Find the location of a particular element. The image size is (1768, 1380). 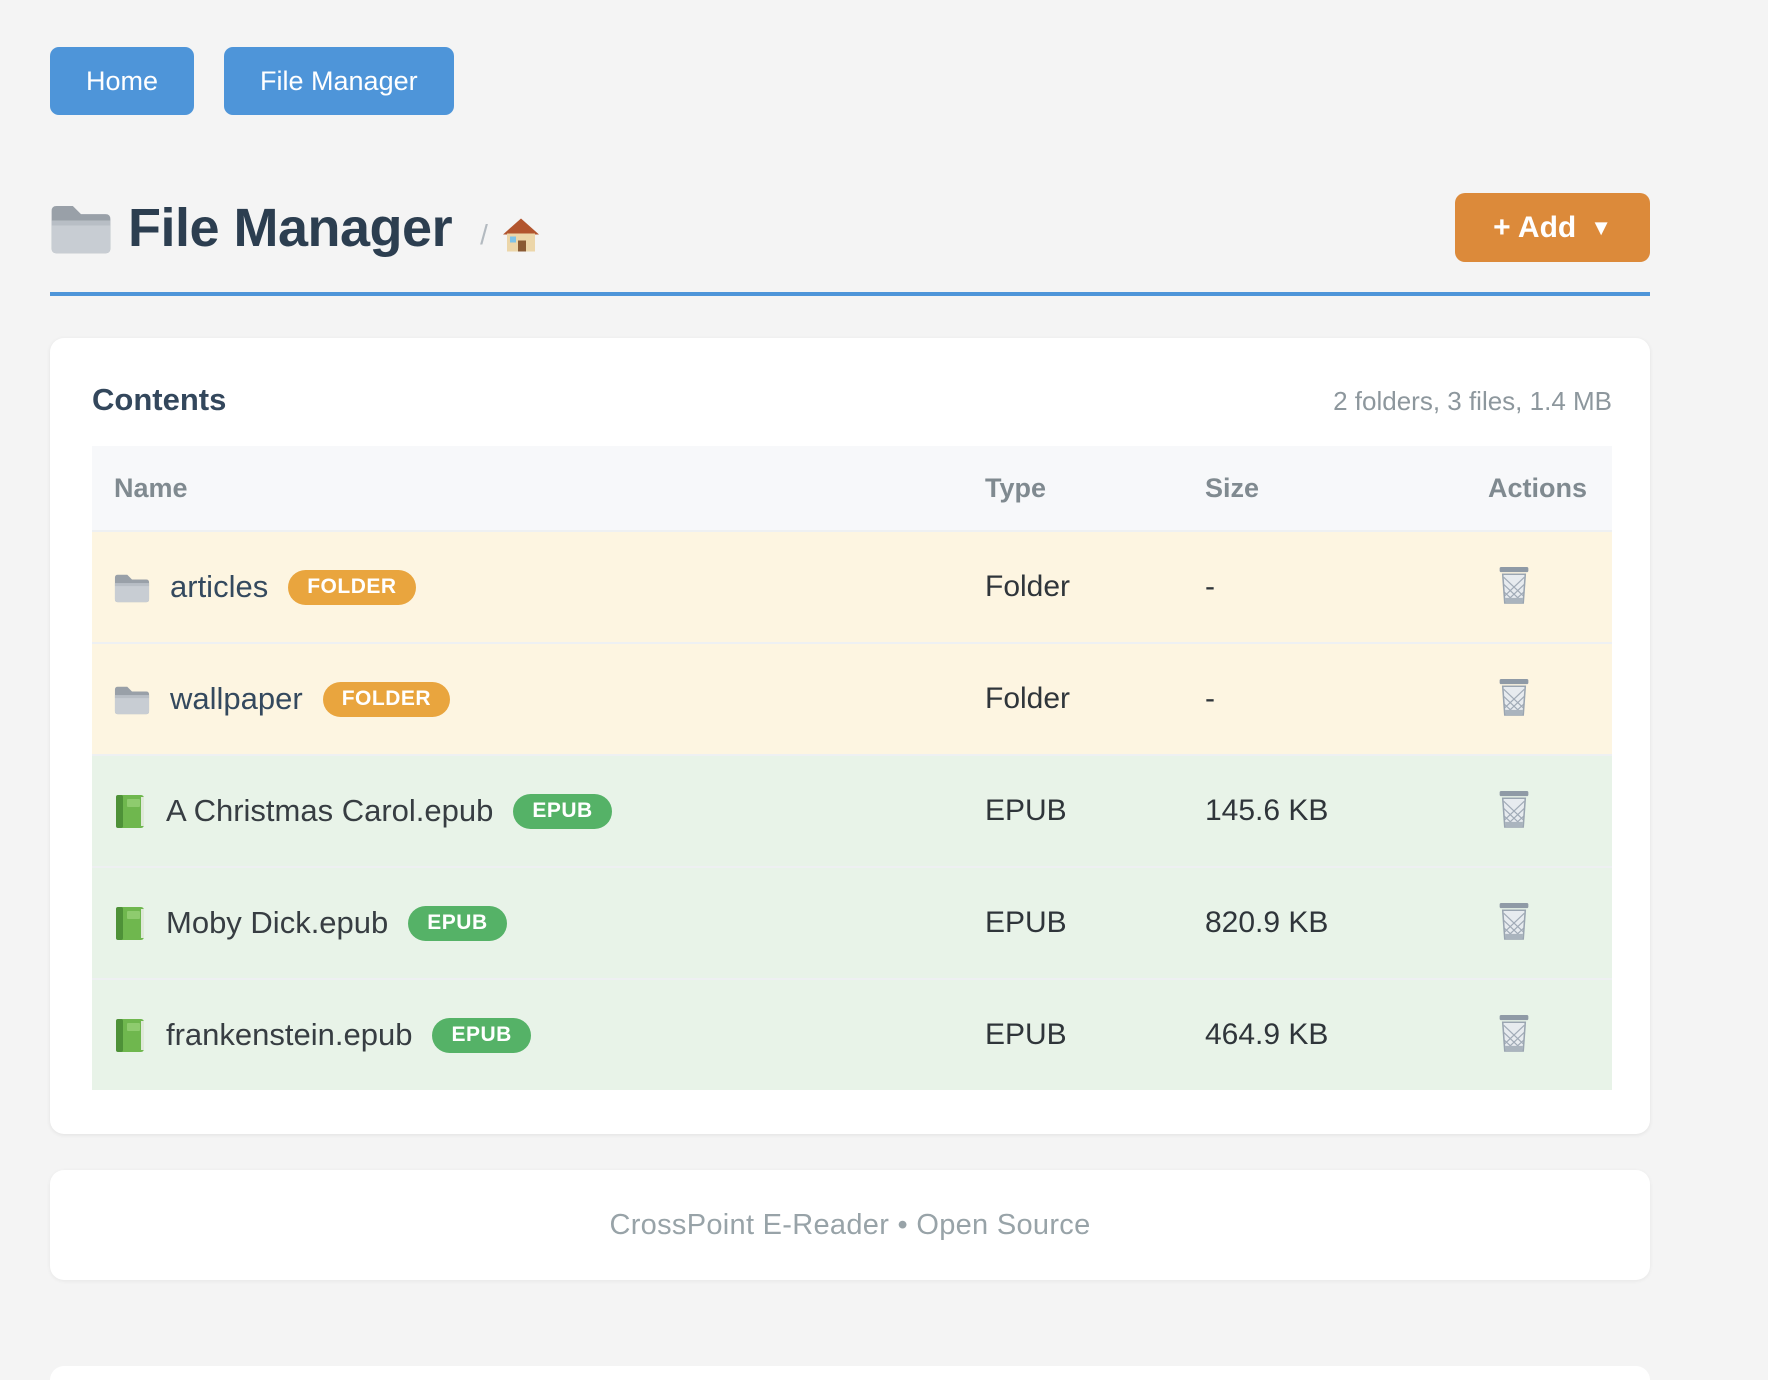

contents-header: Contents 2 folders, 3 files, 1.4 MB is located at coordinates (852, 400).